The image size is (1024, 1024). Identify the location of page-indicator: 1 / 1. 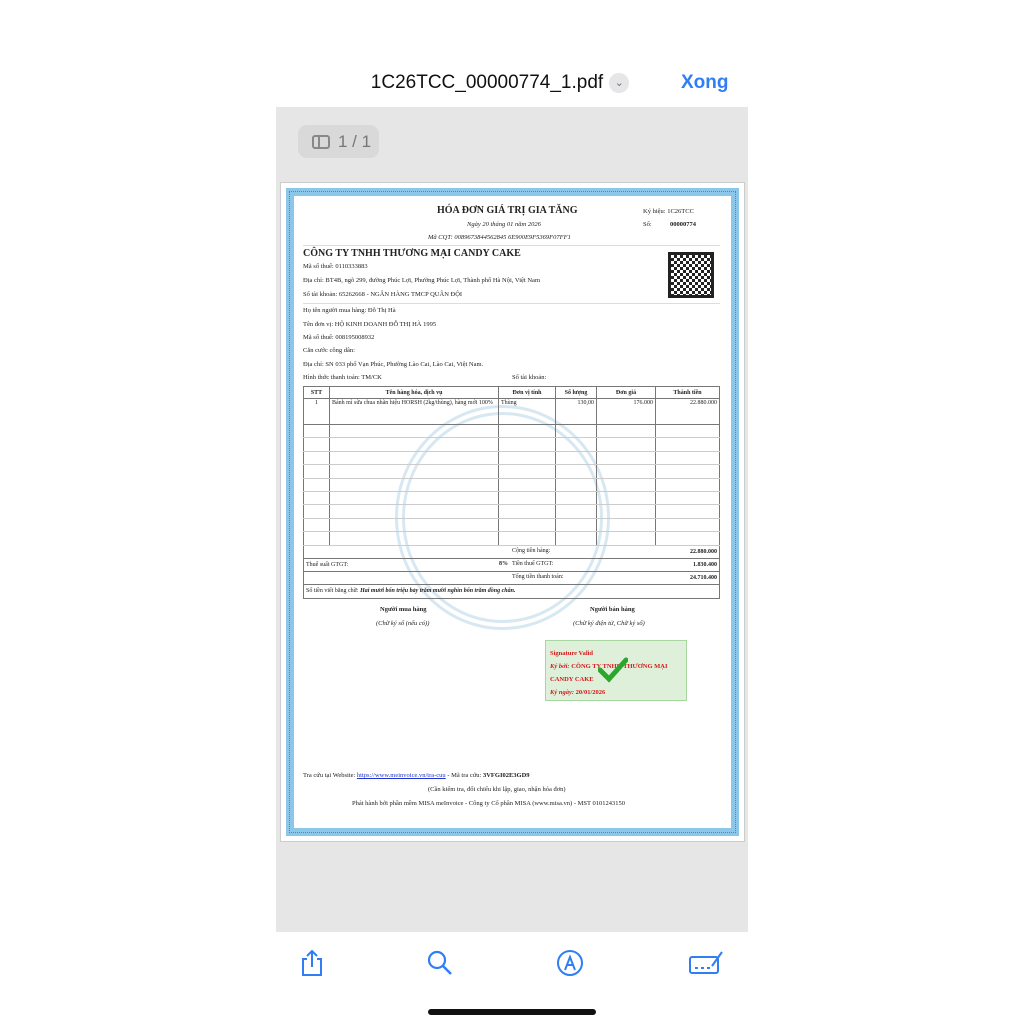
(338, 141).